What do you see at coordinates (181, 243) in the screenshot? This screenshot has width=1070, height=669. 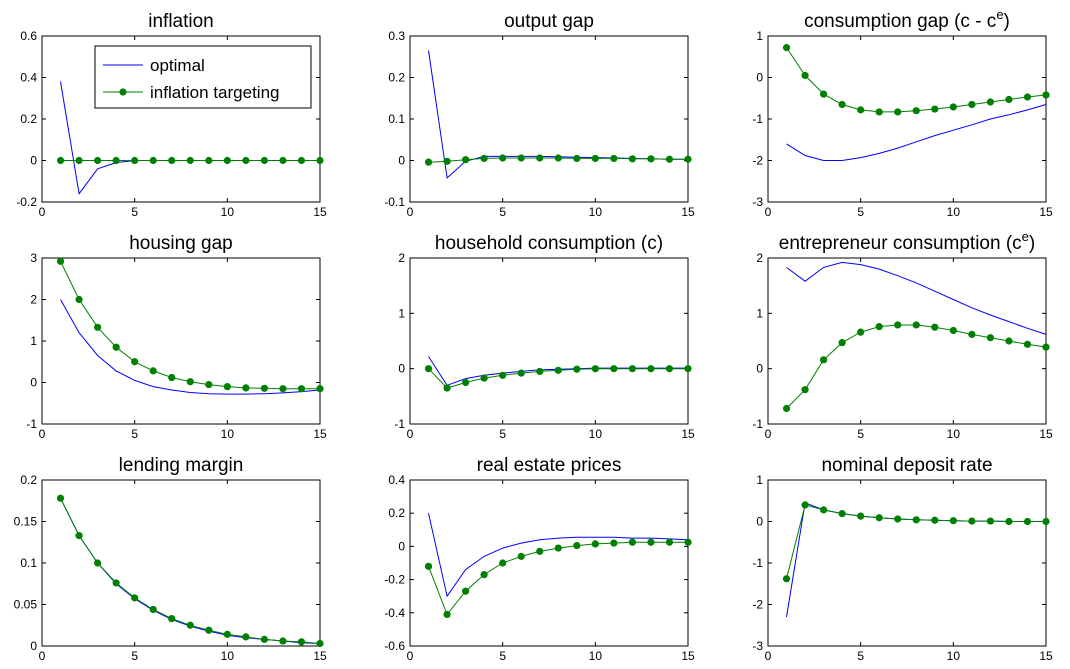 I see `subplot-title: housing gap` at bounding box center [181, 243].